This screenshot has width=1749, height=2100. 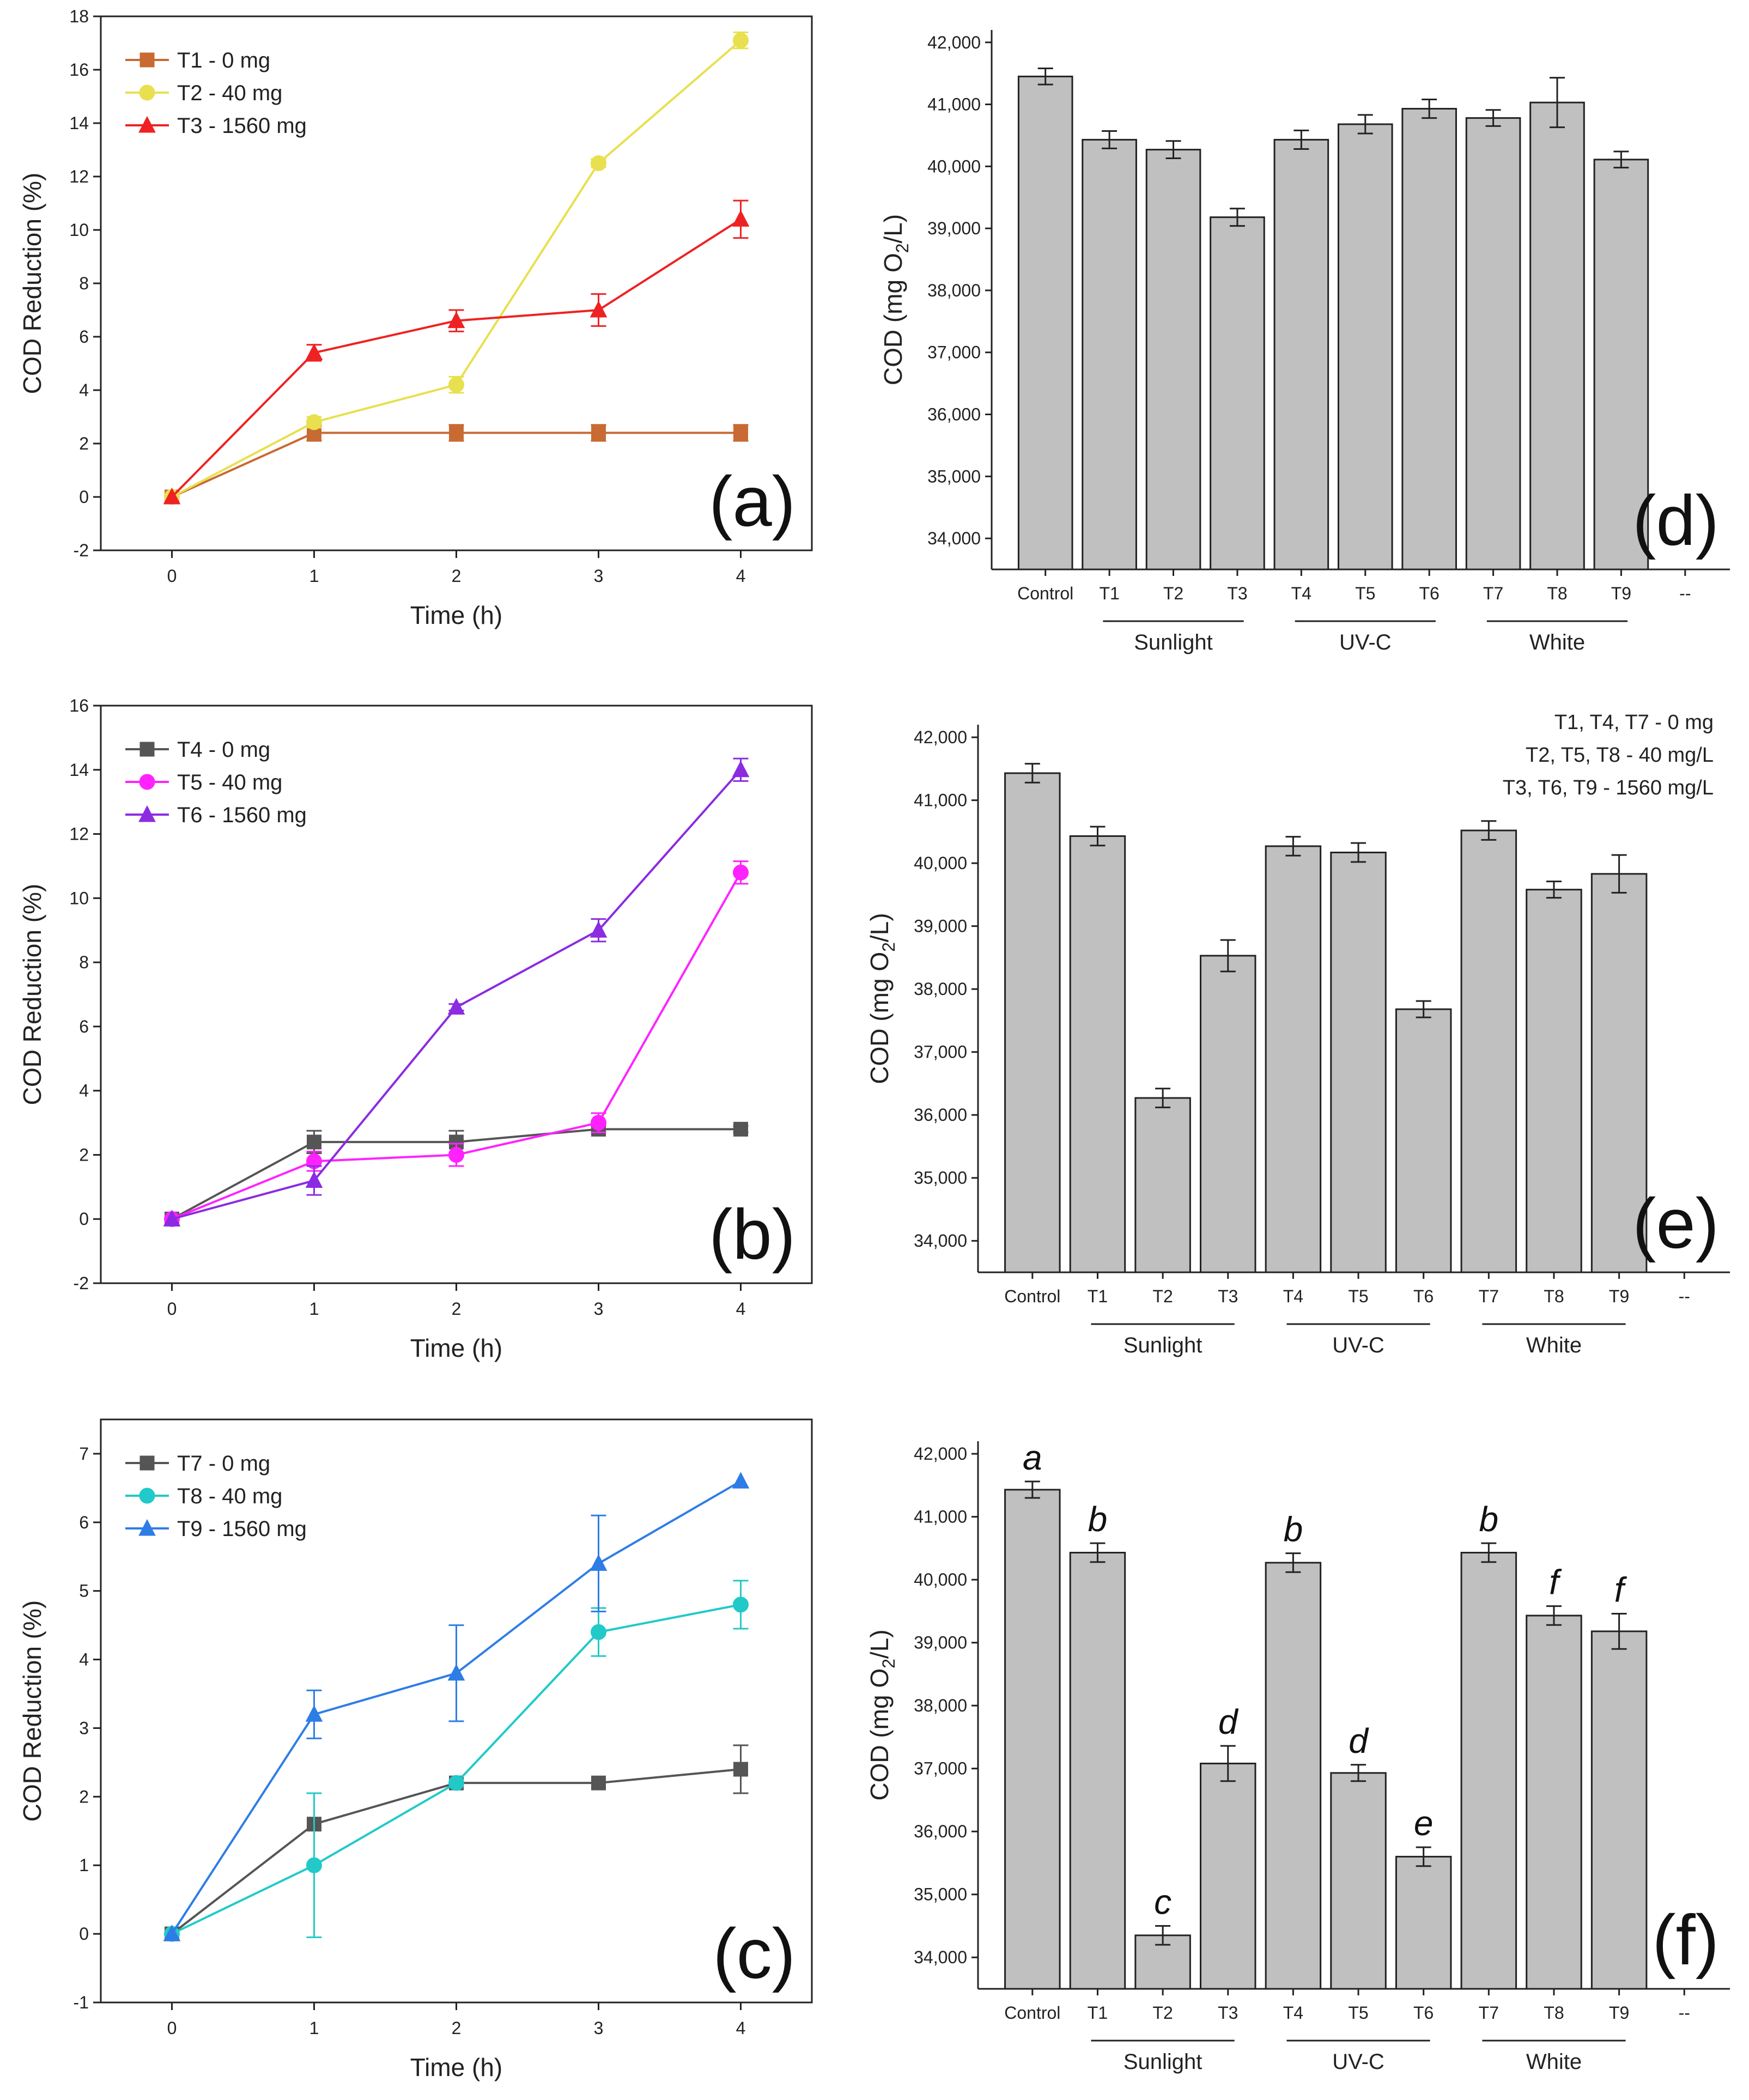 I want to click on significance-letter: b, so click(x=1293, y=1529).